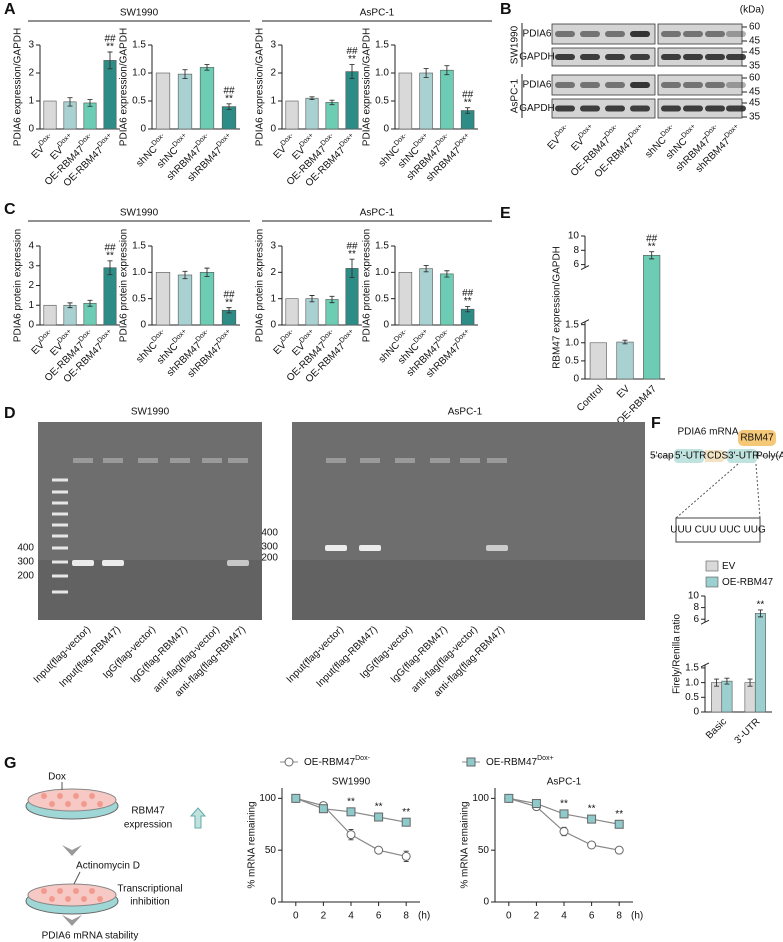 This screenshot has height=942, width=783. I want to click on motif-callout, so click(718, 491).